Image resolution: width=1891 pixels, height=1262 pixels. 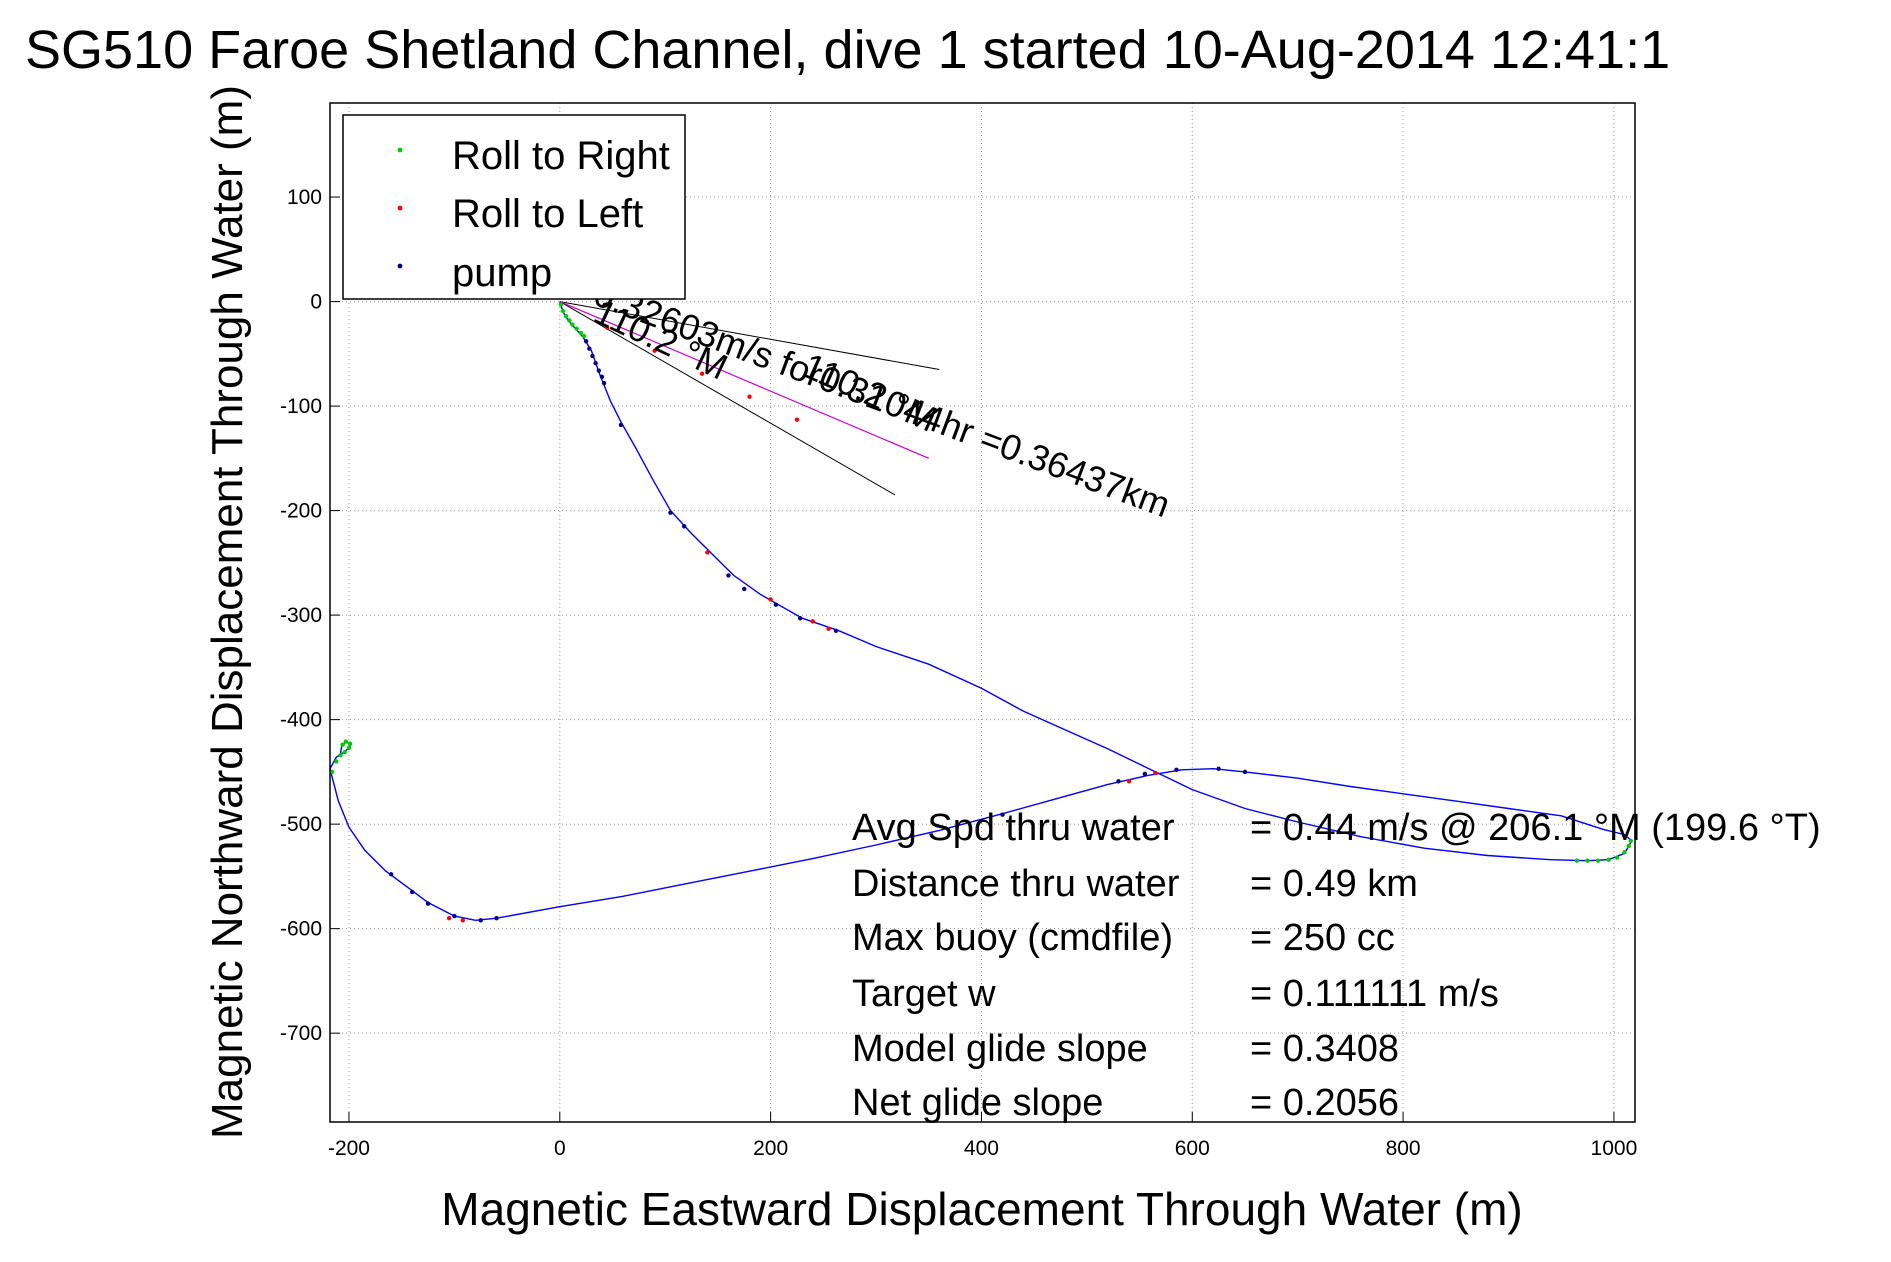 I want to click on stat-label: Target w, so click(x=924, y=994).